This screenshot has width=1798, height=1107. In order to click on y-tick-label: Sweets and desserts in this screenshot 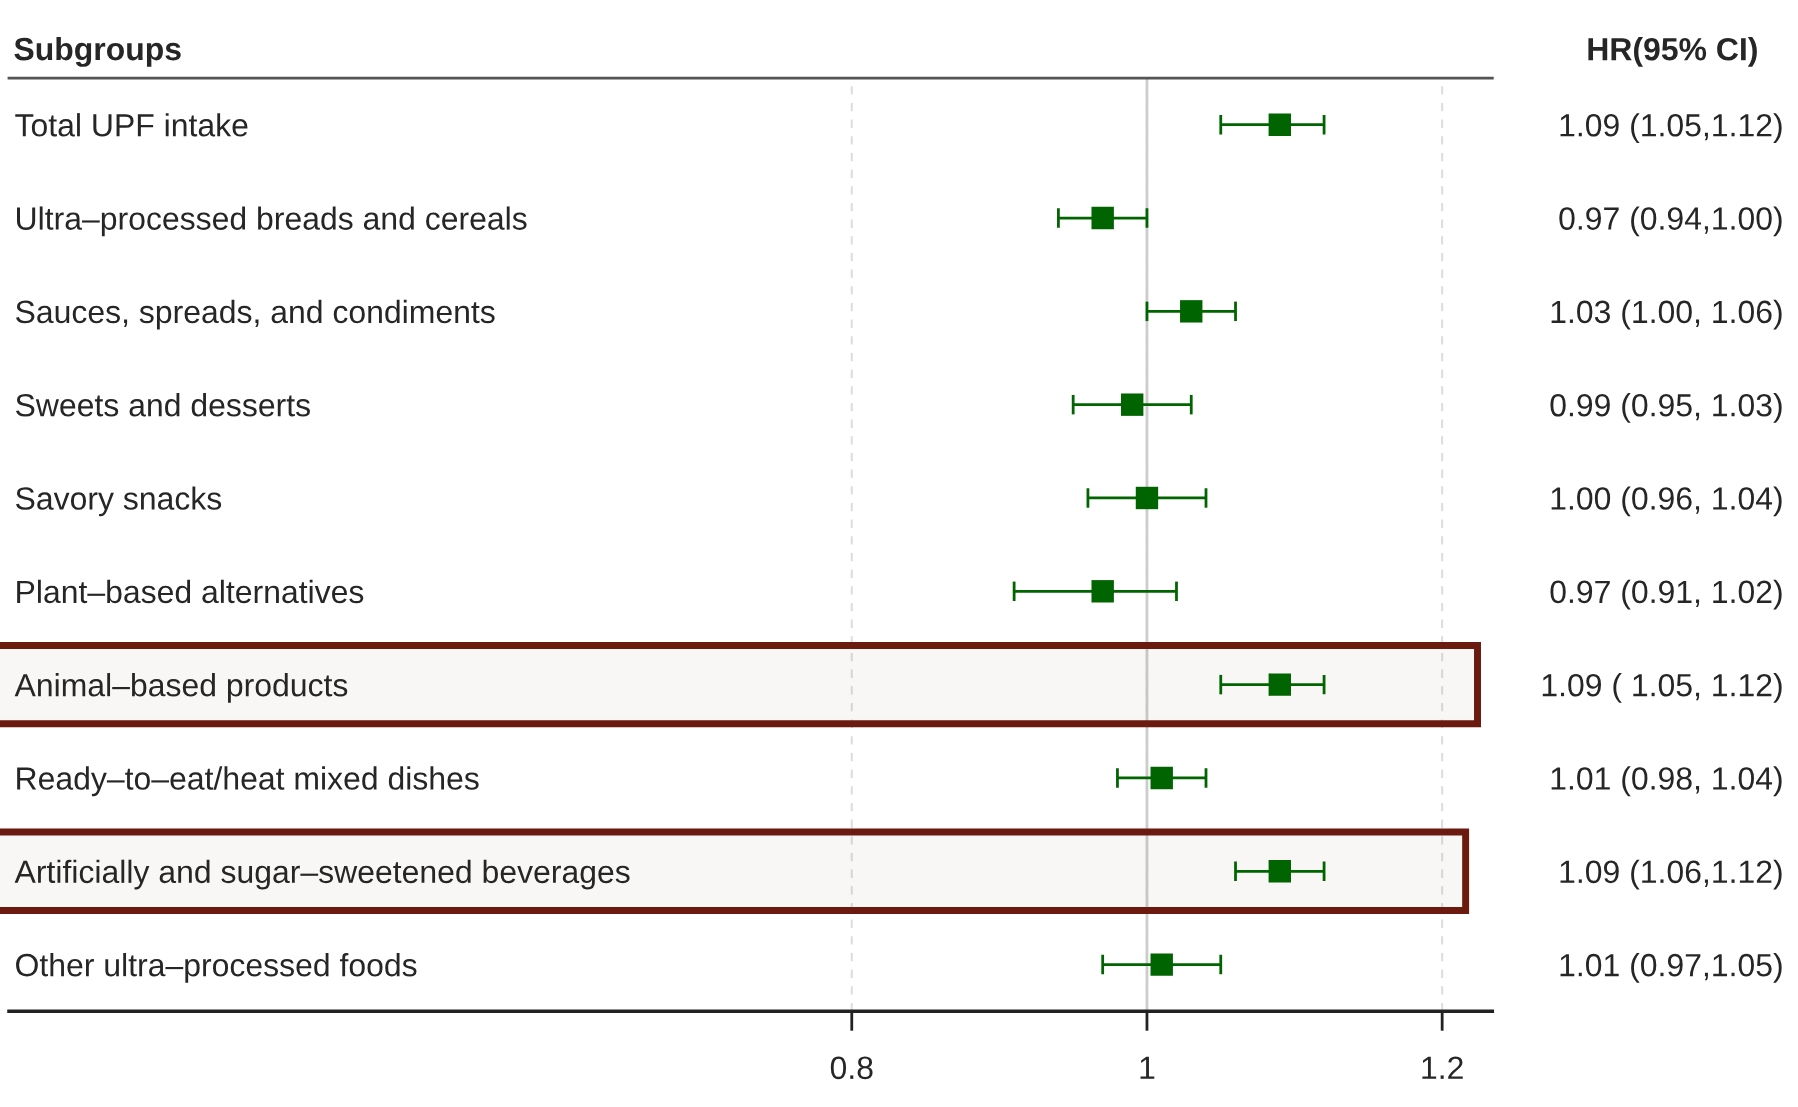, I will do `click(163, 405)`.